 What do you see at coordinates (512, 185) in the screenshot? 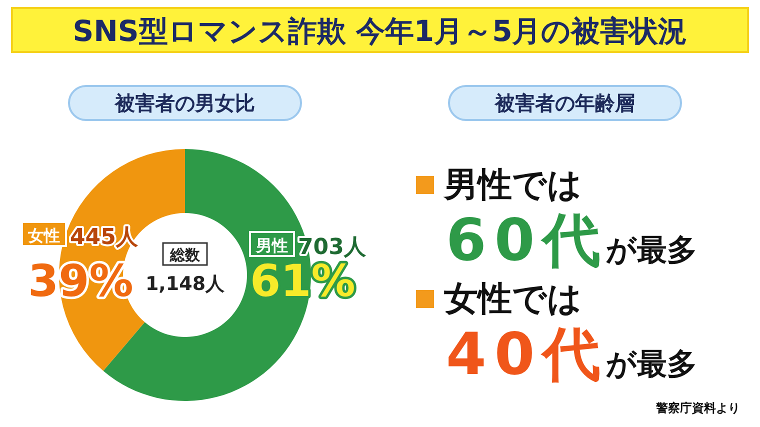
I see `text: 男性では` at bounding box center [512, 185].